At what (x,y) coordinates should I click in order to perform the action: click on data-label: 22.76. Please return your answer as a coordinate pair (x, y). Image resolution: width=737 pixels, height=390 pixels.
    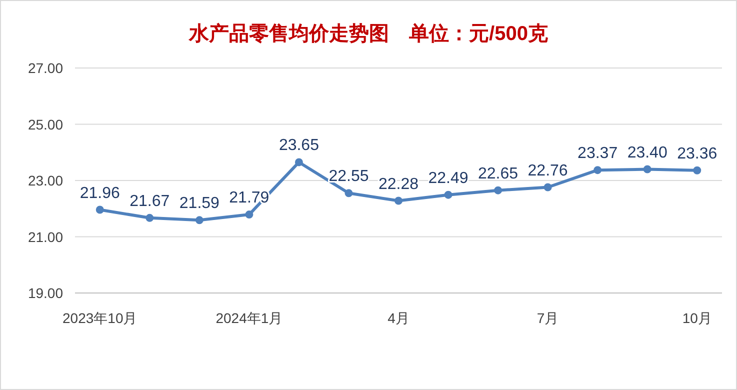
    Looking at the image, I should click on (548, 171).